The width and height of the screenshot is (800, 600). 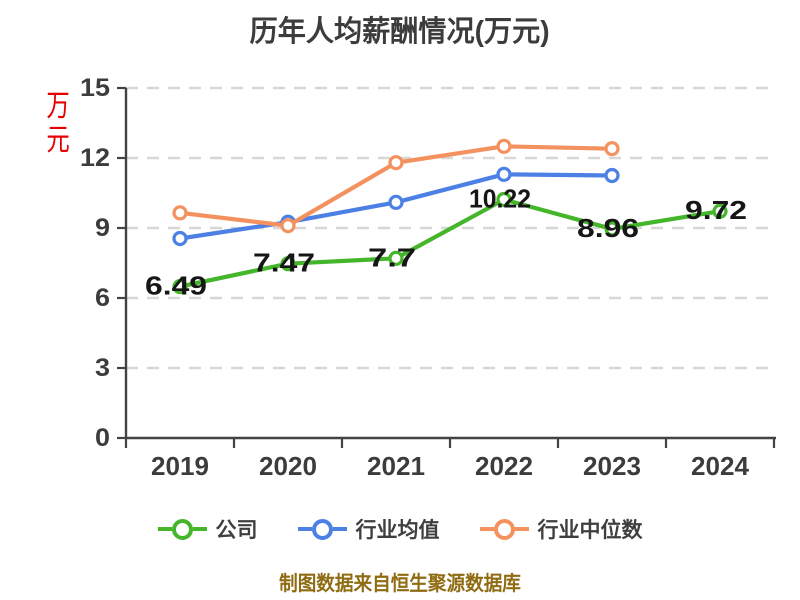 I want to click on legend-item-0: 公司, so click(x=207, y=529).